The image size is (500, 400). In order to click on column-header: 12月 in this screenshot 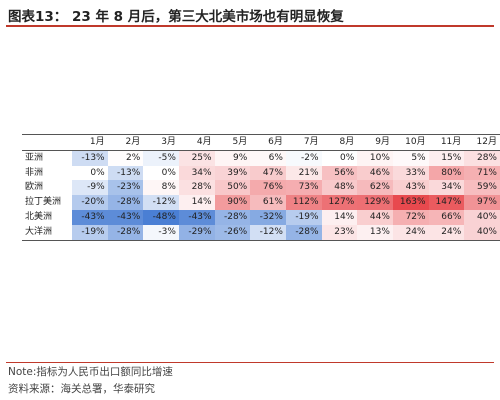, I will do `click(482, 142)`.